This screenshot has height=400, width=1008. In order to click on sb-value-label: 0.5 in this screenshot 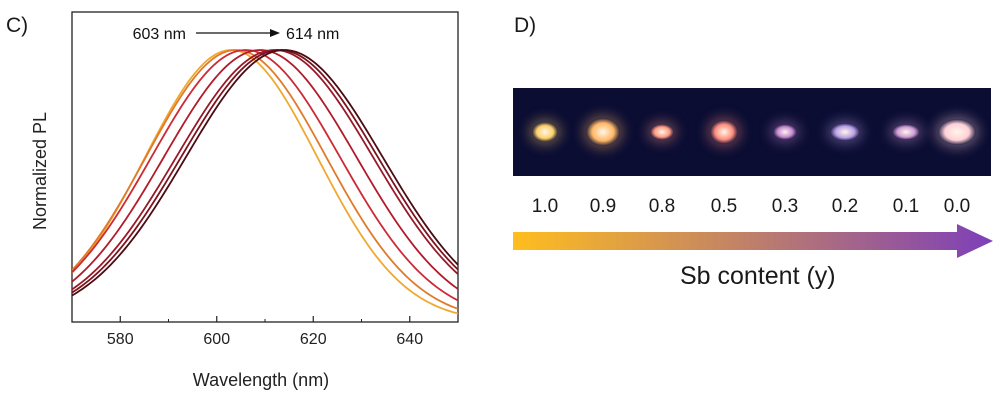, I will do `click(724, 206)`.